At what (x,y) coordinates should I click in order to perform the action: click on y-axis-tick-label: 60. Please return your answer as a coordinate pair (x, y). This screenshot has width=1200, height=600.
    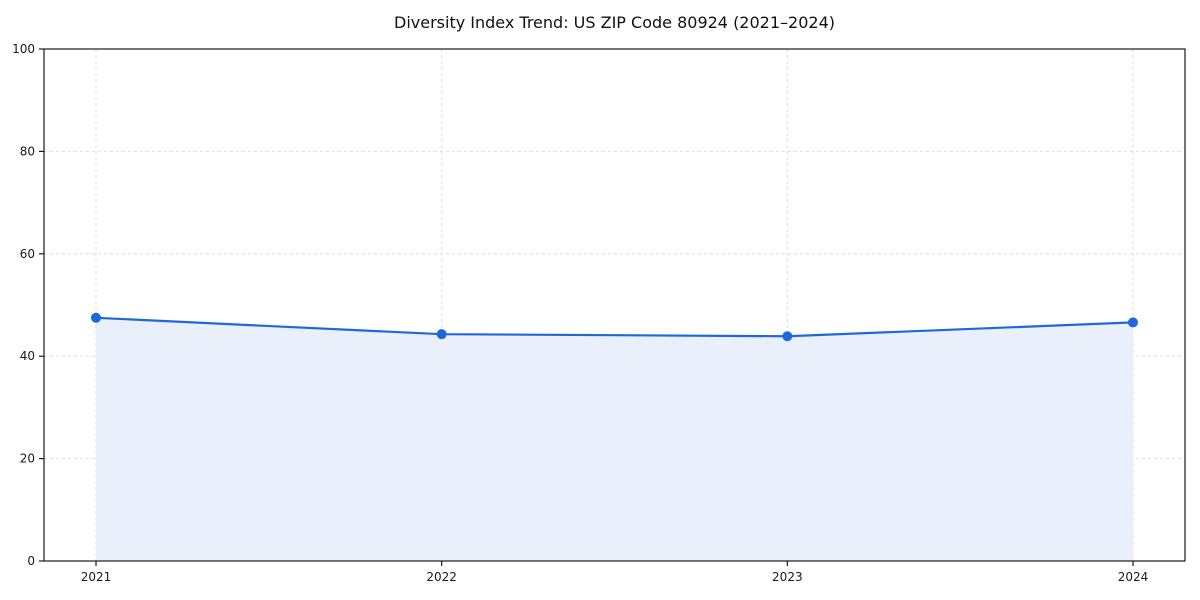
    Looking at the image, I should click on (27, 254).